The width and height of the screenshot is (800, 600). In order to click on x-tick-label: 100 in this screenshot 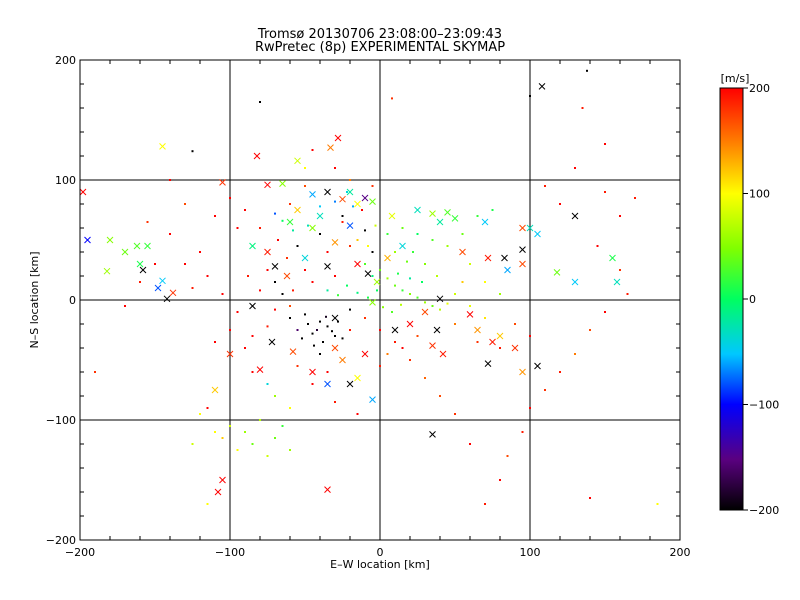, I will do `click(530, 552)`.